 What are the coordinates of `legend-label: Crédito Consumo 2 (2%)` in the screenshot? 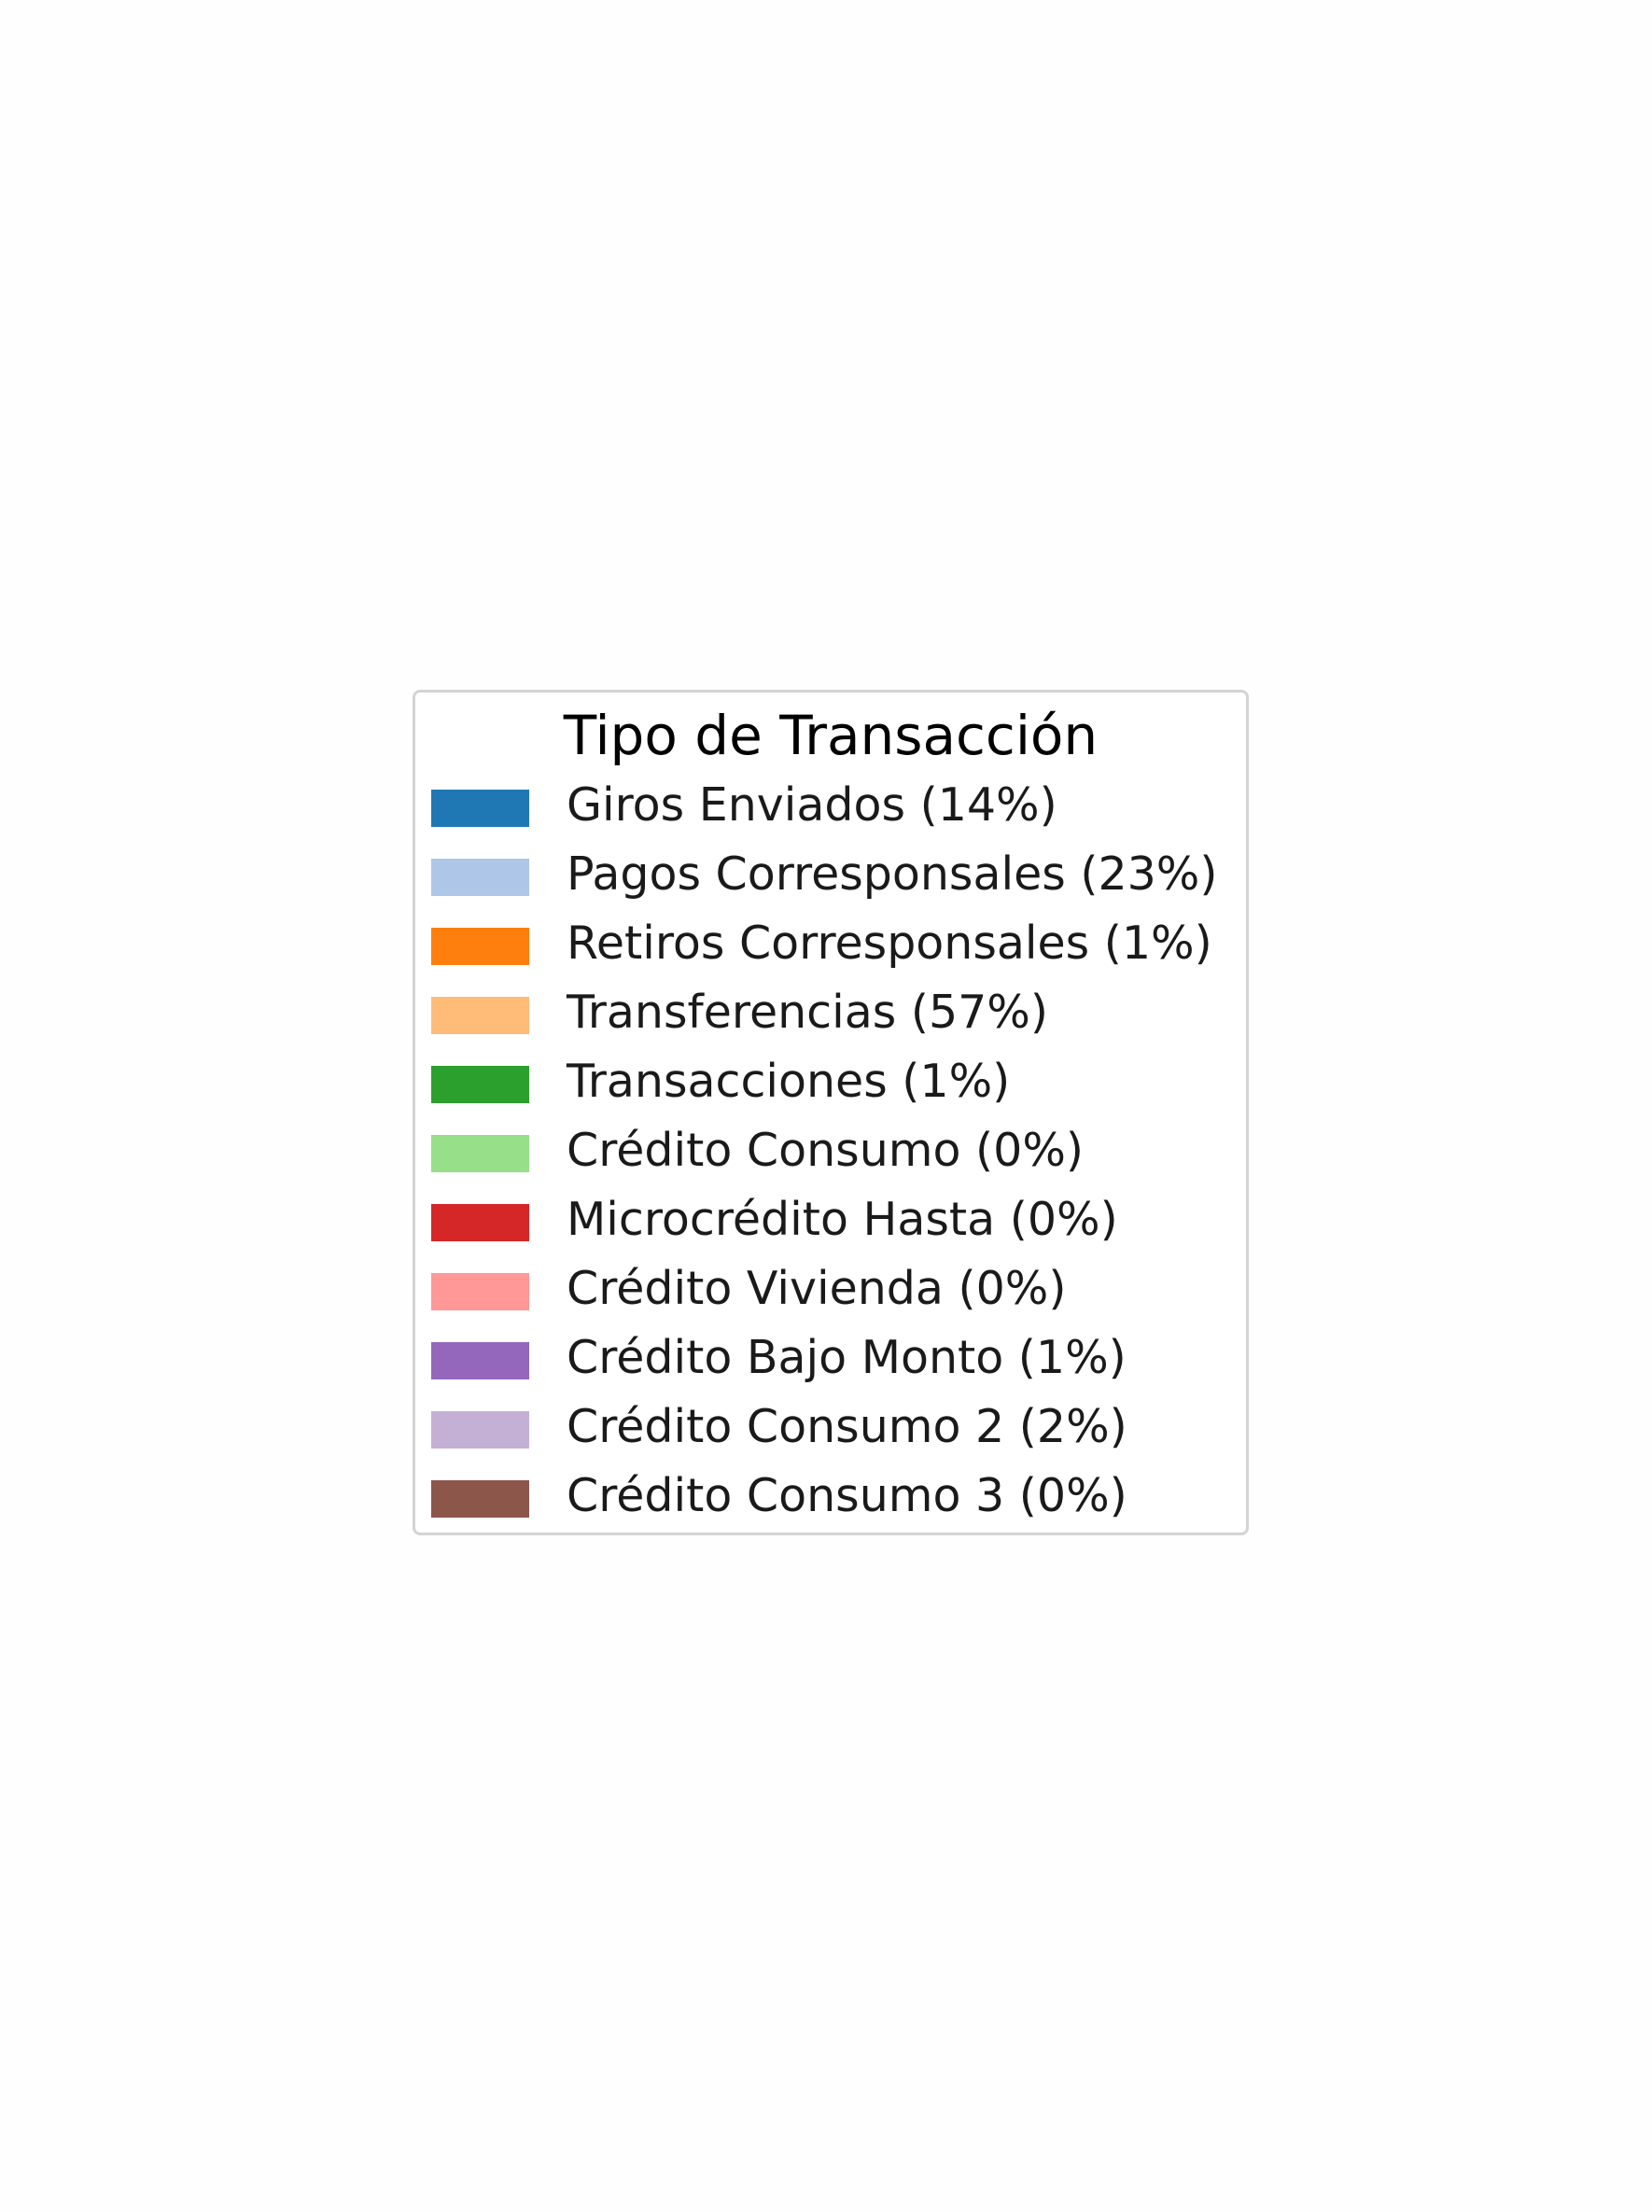 It's located at (847, 1426).